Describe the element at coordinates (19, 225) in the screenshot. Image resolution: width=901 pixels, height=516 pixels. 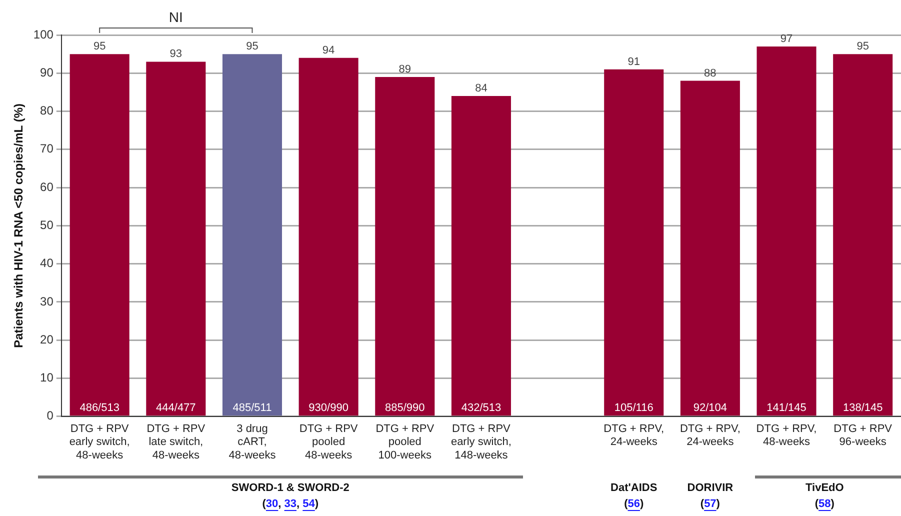
I see `y-axis-title: Patients with HIV-1 RNA <50 copies/mL (%)` at that location.